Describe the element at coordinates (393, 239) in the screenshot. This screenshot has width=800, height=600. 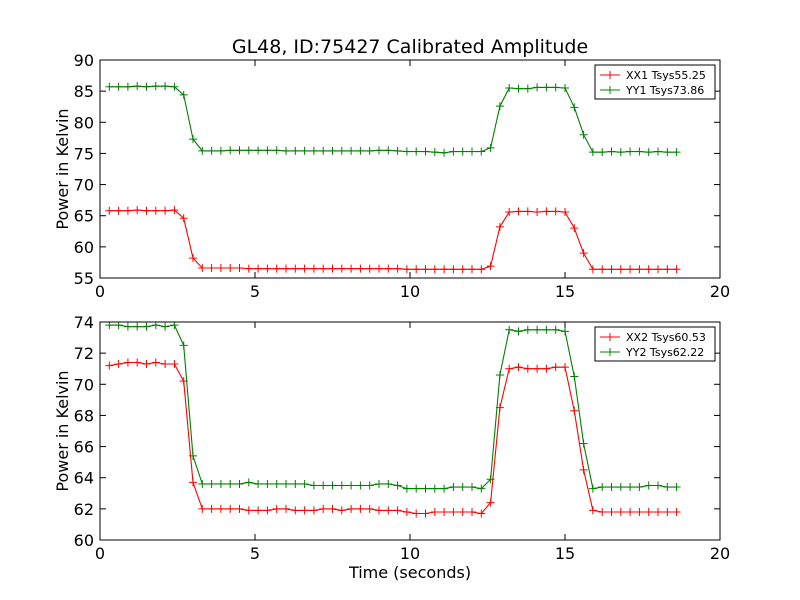
I see `series-line` at that location.